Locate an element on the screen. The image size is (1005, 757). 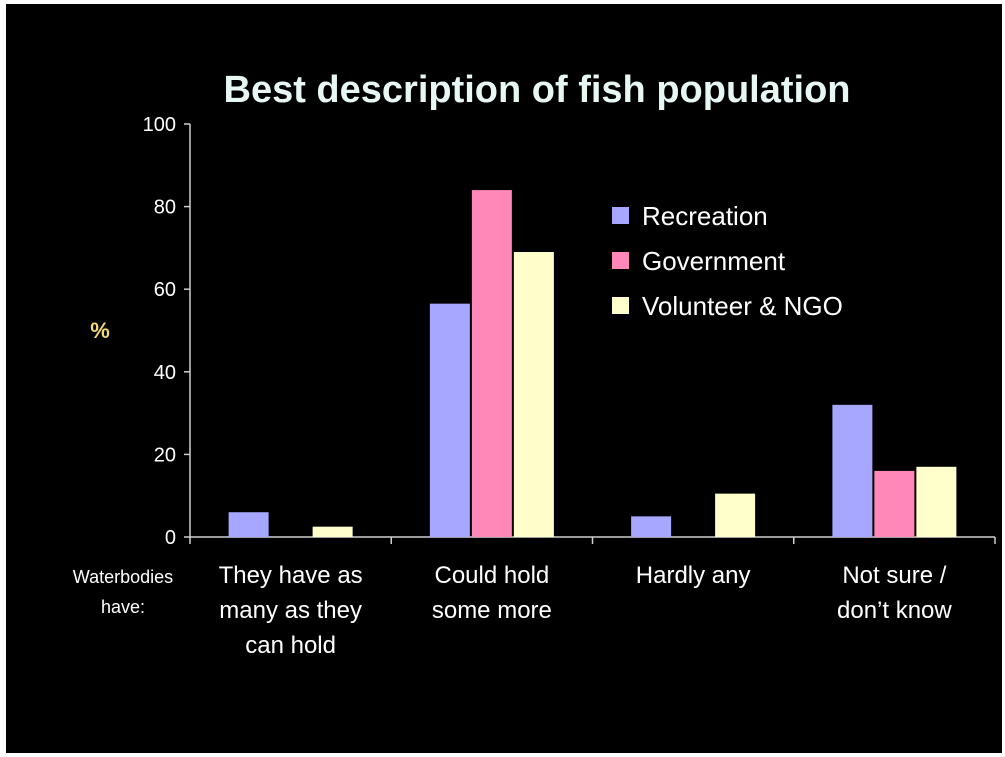
legend-label: Government is located at coordinates (714, 261).